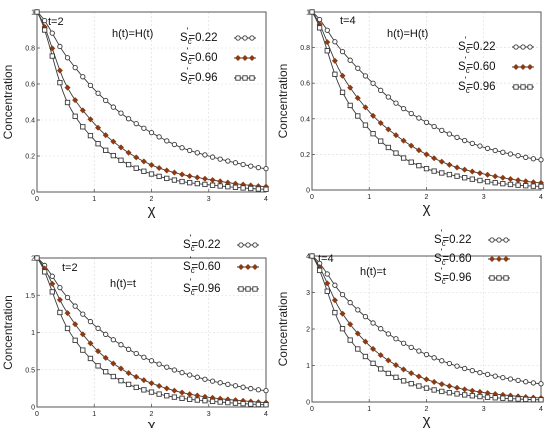  Describe the element at coordinates (30, 157) in the screenshot. I see `y-tick-label: 0.2` at that location.